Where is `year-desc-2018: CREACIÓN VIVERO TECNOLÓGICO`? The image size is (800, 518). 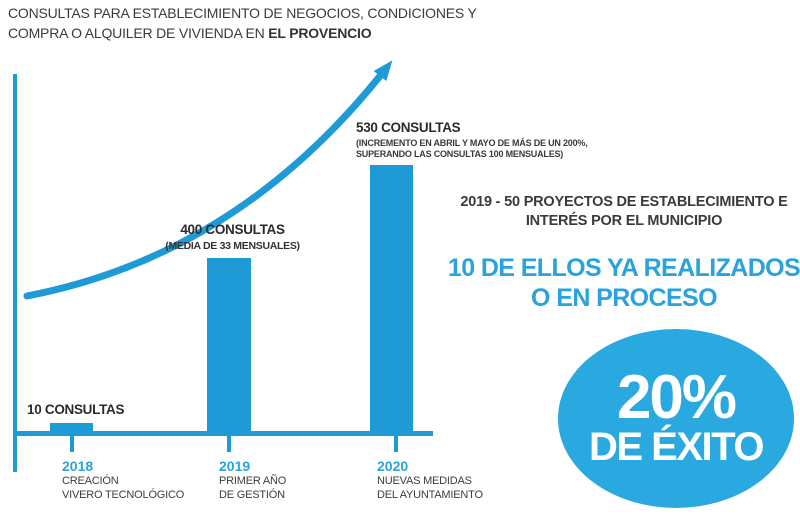
year-desc-2018: CREACIÓN VIVERO TECNOLÓGICO is located at coordinates (123, 488).